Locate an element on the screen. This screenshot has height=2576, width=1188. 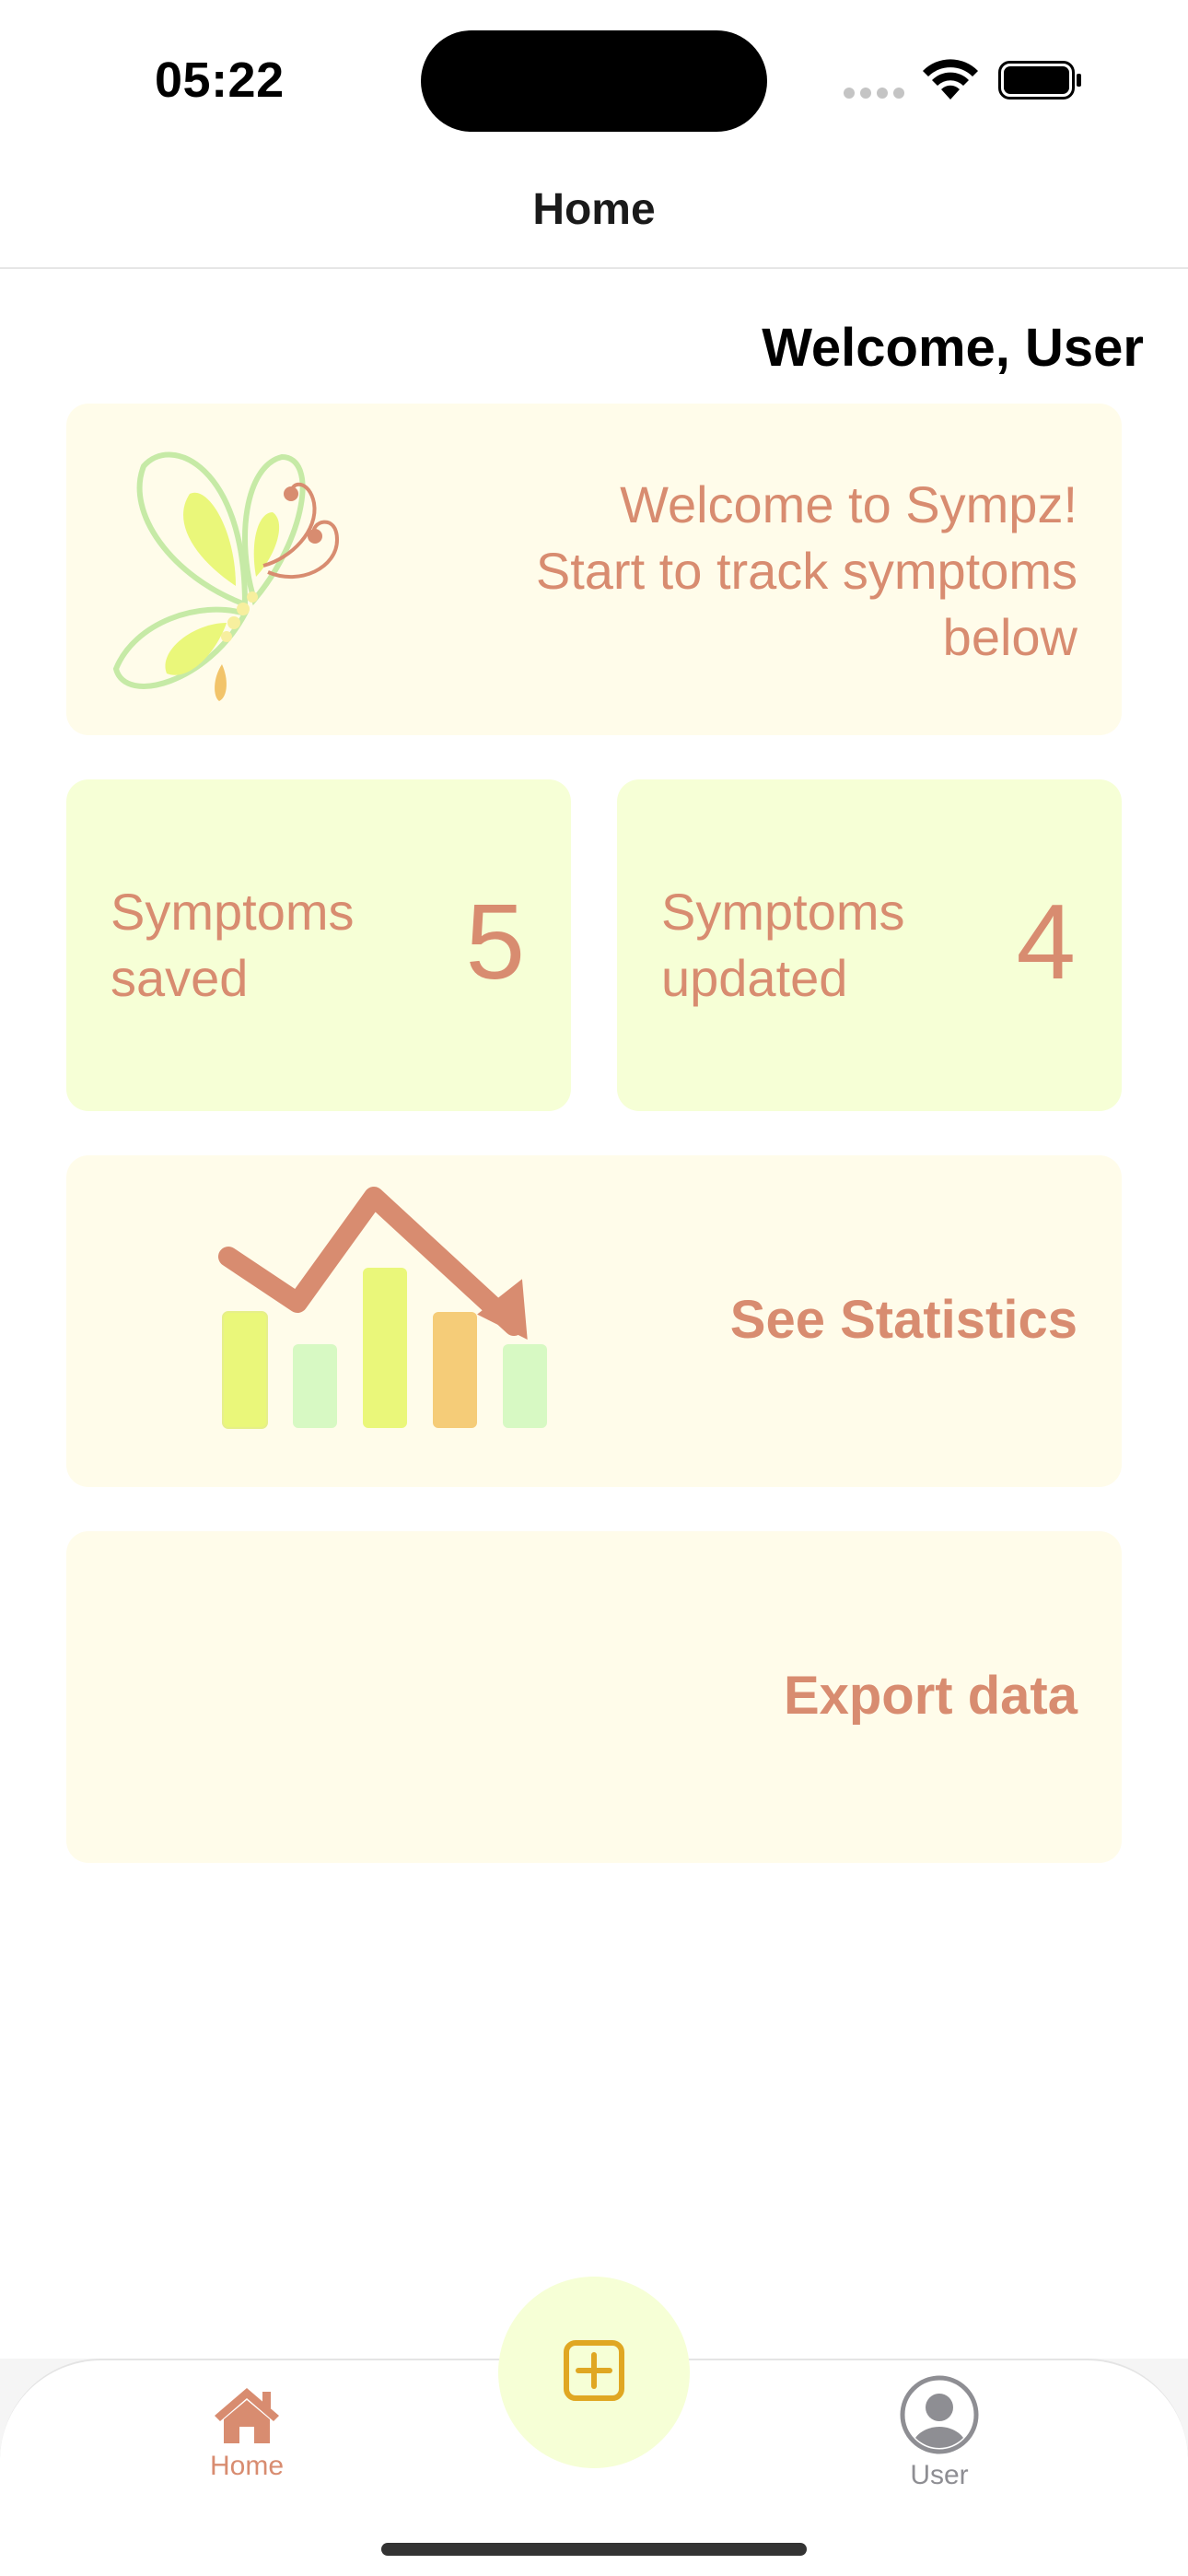
tab-user: User is located at coordinates (939, 2433).